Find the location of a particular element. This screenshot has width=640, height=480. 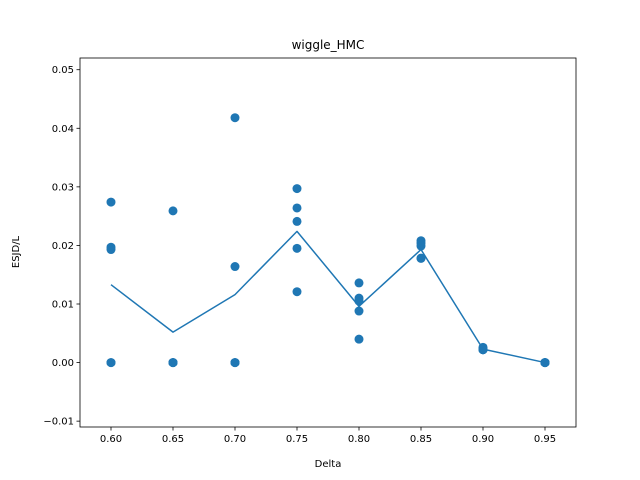

x-tick-label: 0.95 is located at coordinates (545, 439).